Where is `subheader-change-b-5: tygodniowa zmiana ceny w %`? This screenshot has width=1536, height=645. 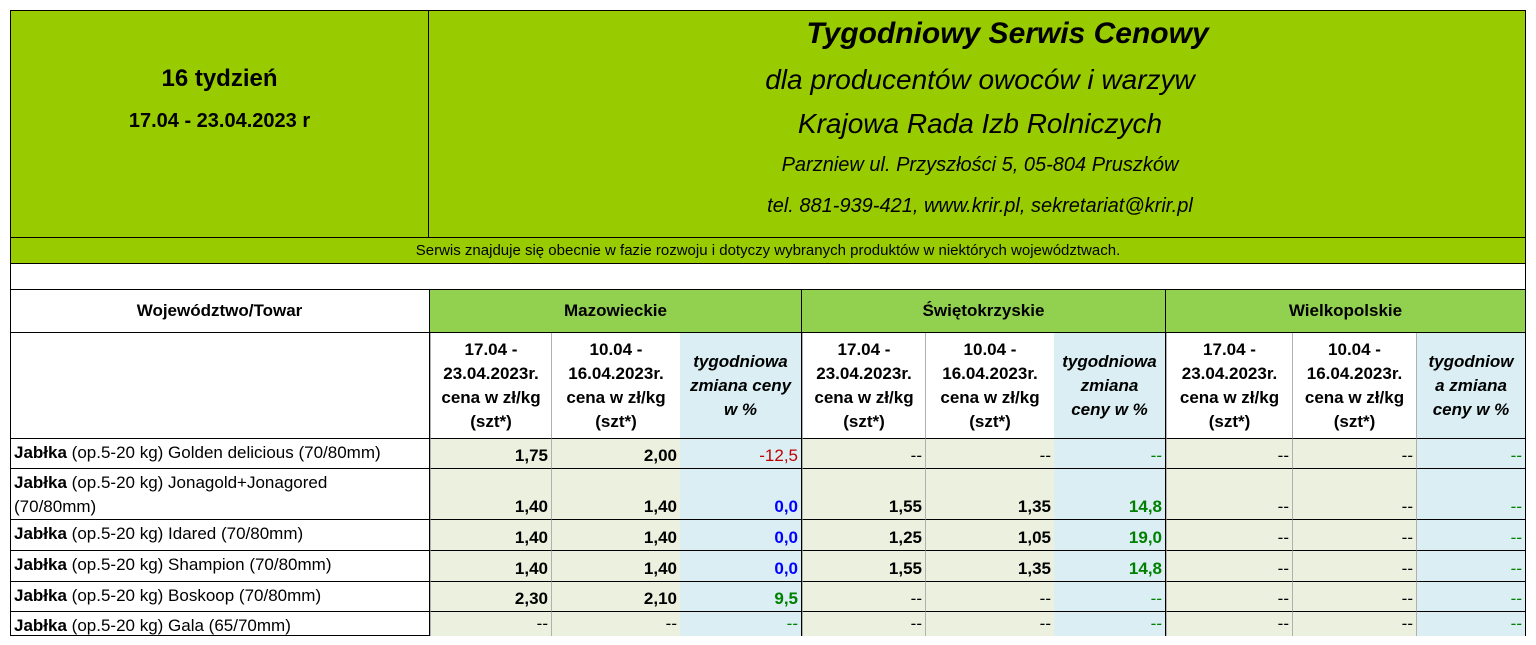 subheader-change-b-5: tygodniowa zmiana ceny w % is located at coordinates (1110, 386).